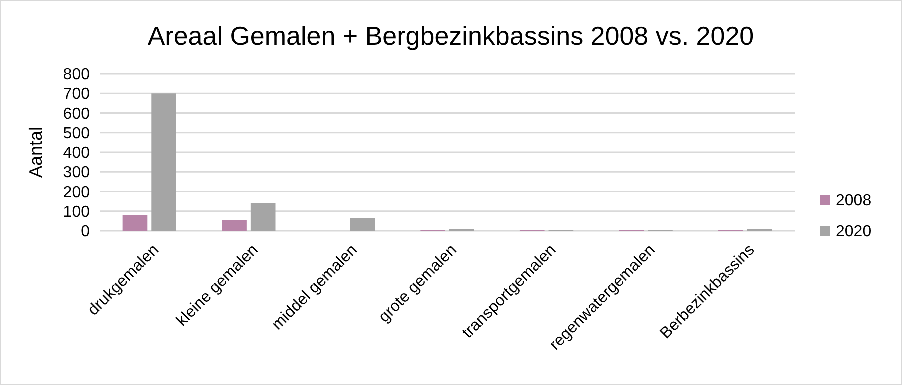 Image resolution: width=902 pixels, height=385 pixels. I want to click on y-tick-label: 0, so click(85, 232).